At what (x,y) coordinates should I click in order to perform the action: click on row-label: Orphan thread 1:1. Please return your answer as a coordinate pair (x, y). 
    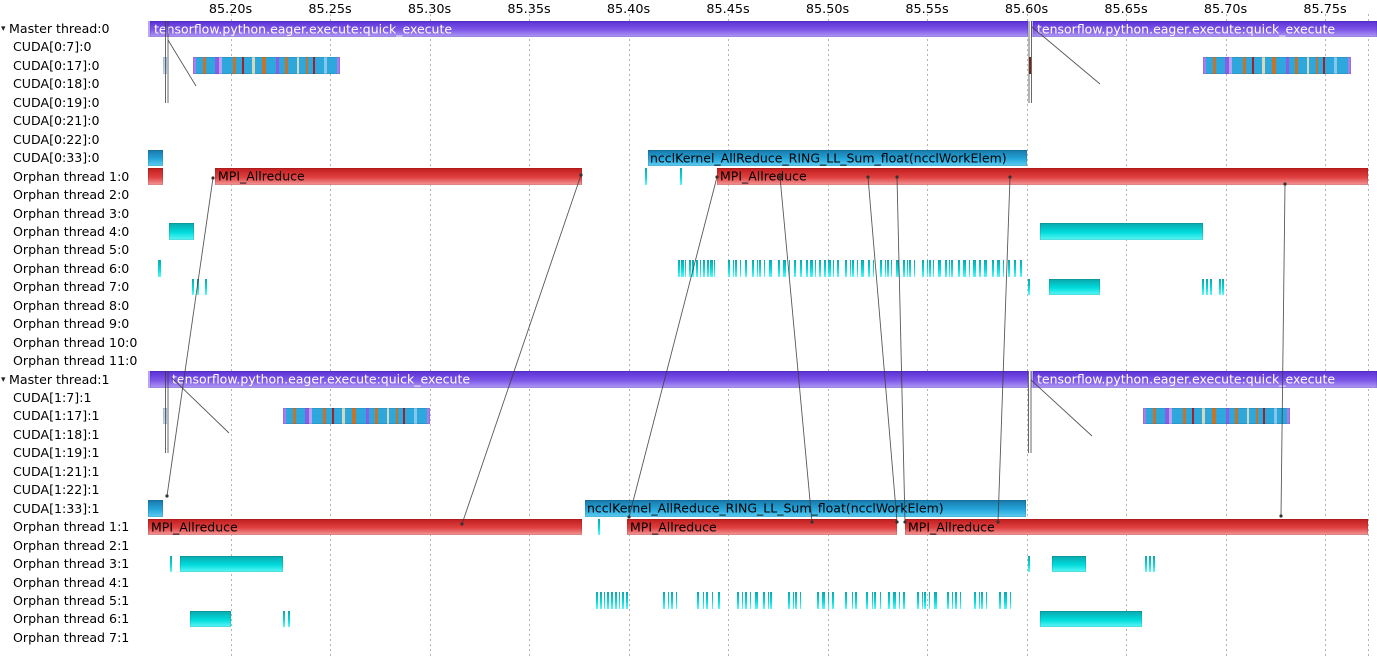
    Looking at the image, I should click on (71, 527).